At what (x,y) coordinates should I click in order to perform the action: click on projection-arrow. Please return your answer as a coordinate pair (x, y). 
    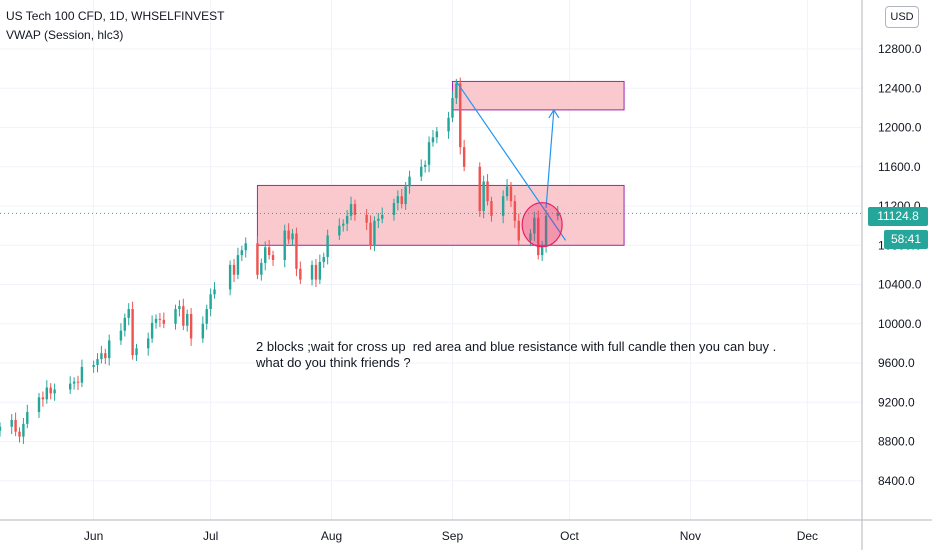
    Looking at the image, I should click on (550, 159).